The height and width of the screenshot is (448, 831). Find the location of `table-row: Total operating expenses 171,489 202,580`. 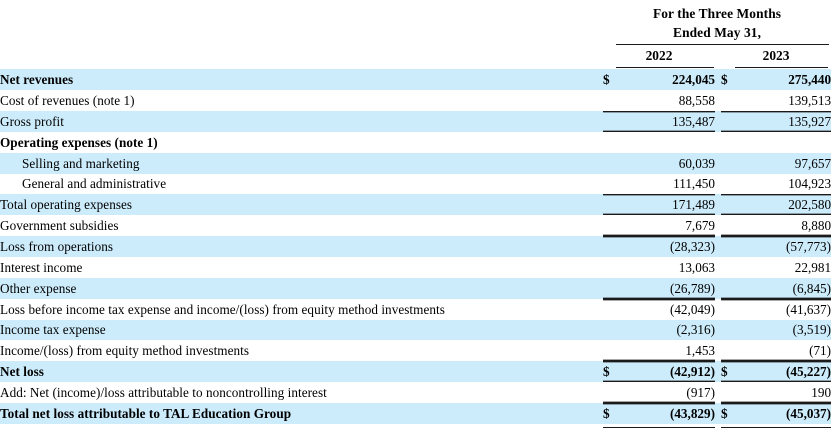

table-row: Total operating expenses 171,489 202,580 is located at coordinates (415, 205).